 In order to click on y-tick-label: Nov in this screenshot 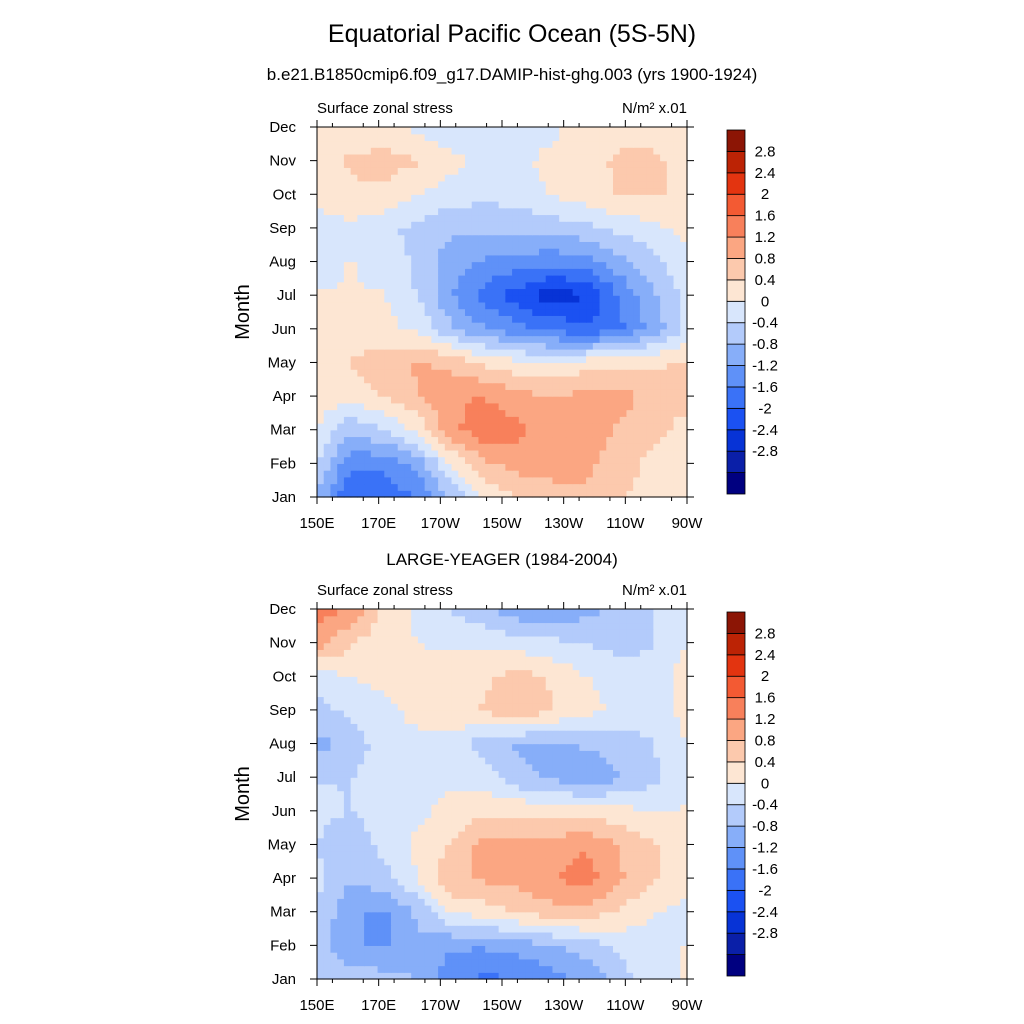, I will do `click(282, 161)`.